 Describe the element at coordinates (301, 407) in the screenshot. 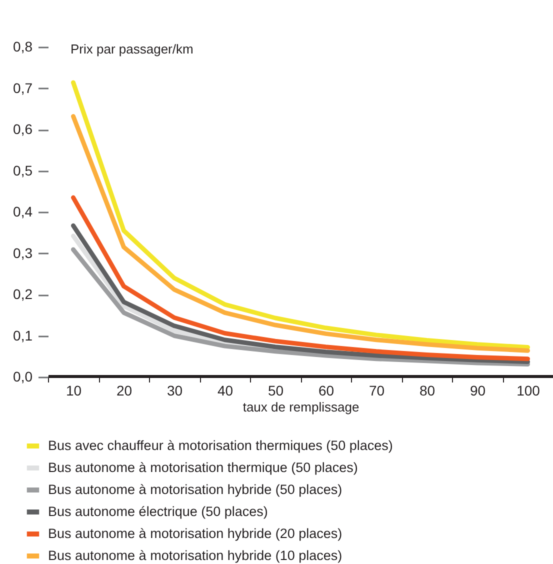

I see `x-axis-title: taux de remplissage` at that location.